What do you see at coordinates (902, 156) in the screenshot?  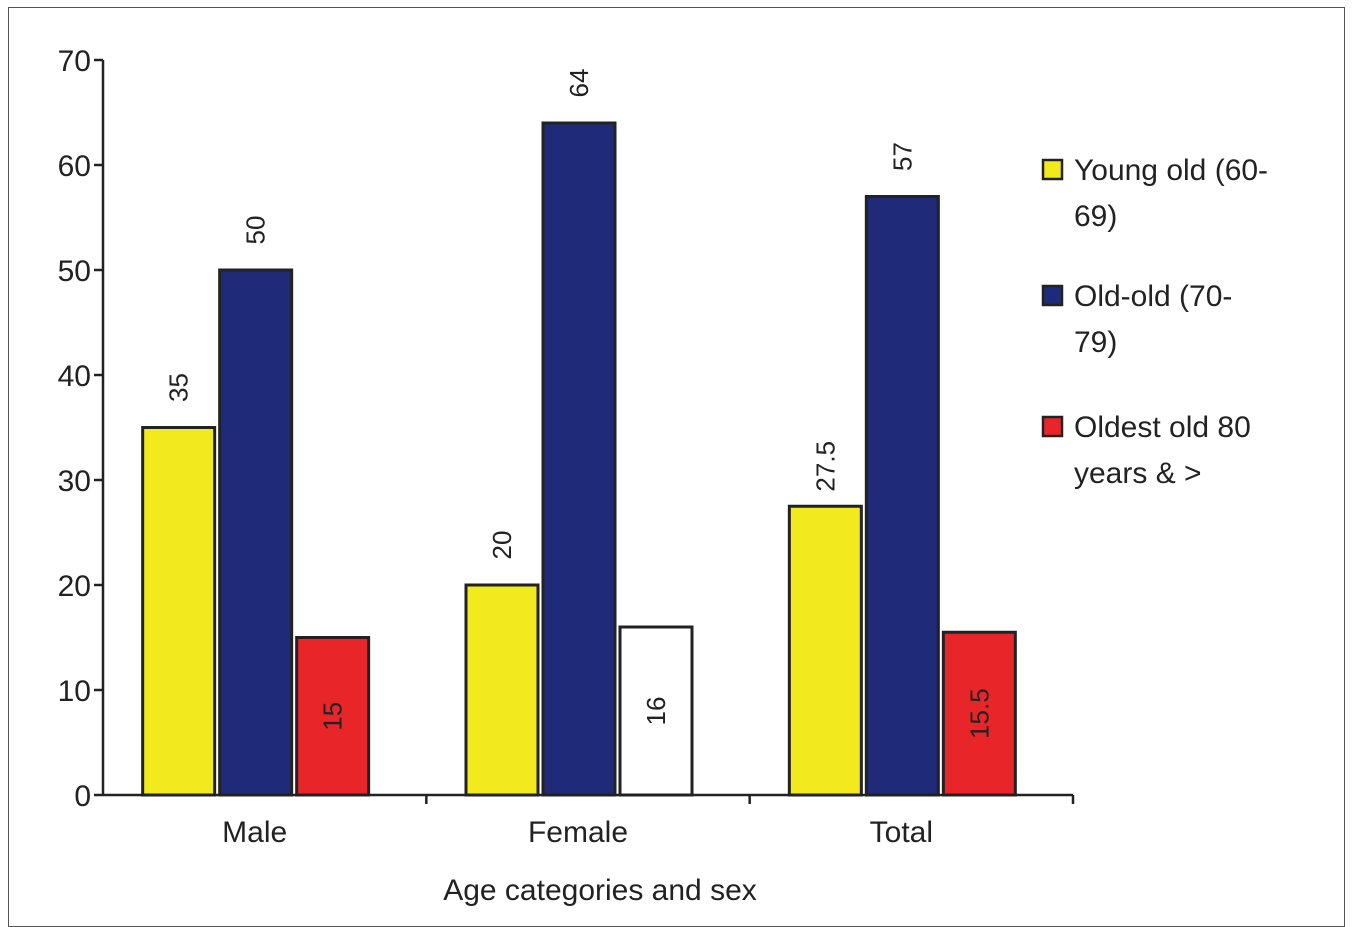 I see `data-label: 57` at bounding box center [902, 156].